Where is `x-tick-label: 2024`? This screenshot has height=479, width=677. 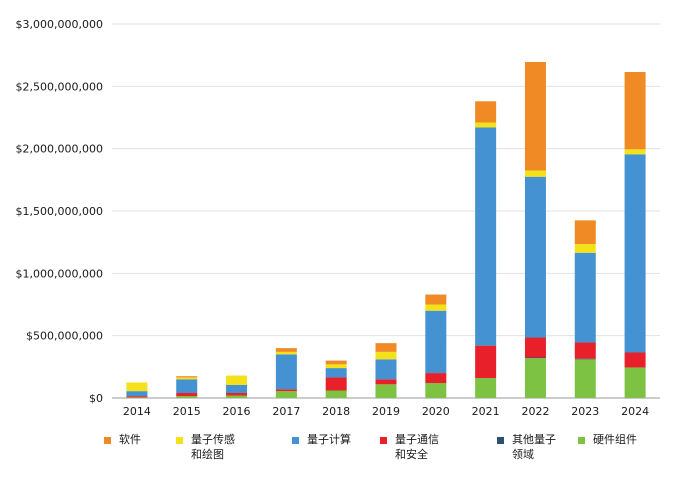 x-tick-label: 2024 is located at coordinates (635, 411).